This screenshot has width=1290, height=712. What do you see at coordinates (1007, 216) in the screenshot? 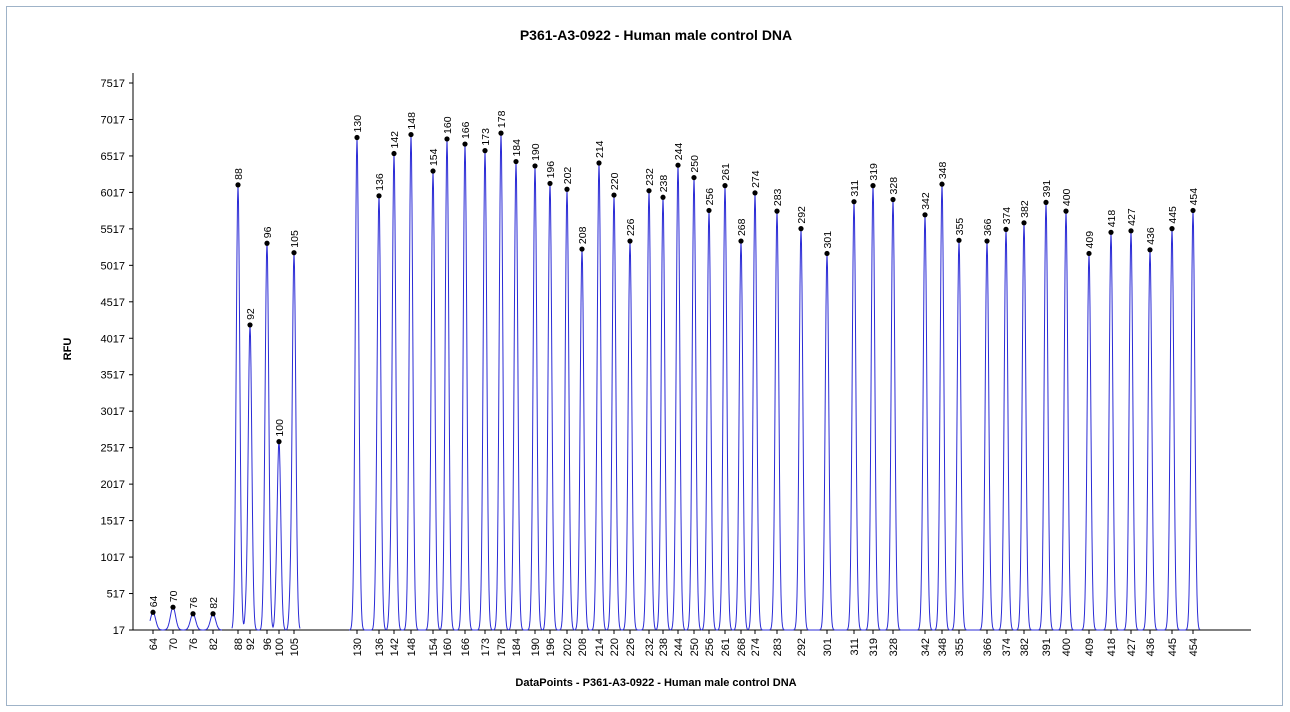
I see `peak-label: 374` at bounding box center [1007, 216].